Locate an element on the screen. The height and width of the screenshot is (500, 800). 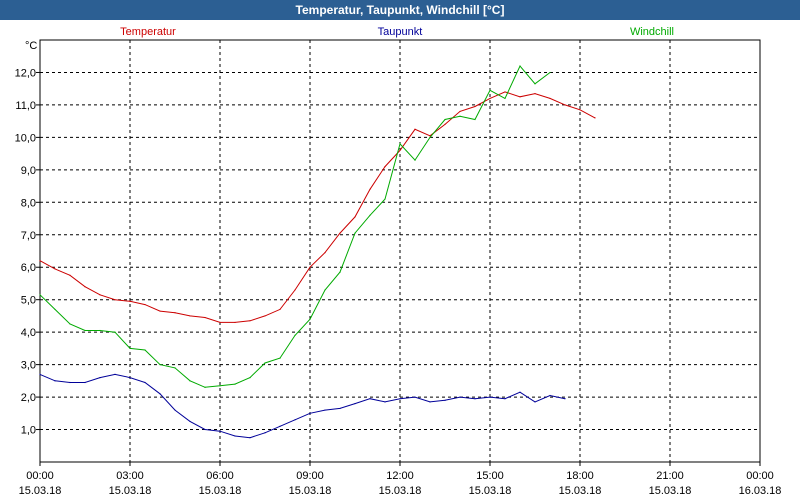
x-tick-time: 12:00 is located at coordinates (400, 476).